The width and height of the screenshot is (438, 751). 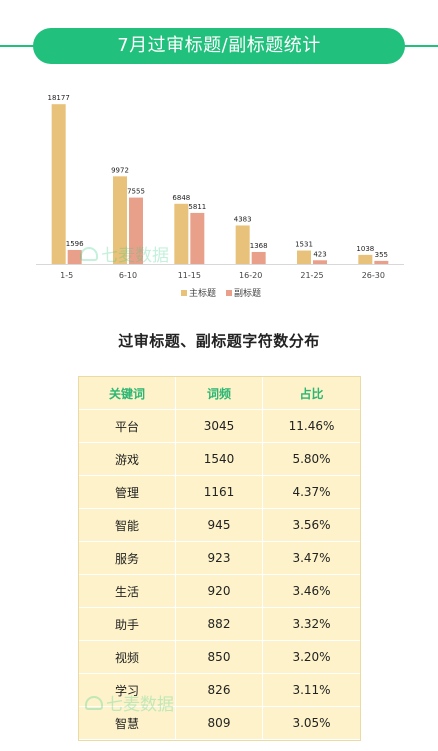 What do you see at coordinates (219, 341) in the screenshot?
I see `table-title: 过审标题、副标题字符数分布` at bounding box center [219, 341].